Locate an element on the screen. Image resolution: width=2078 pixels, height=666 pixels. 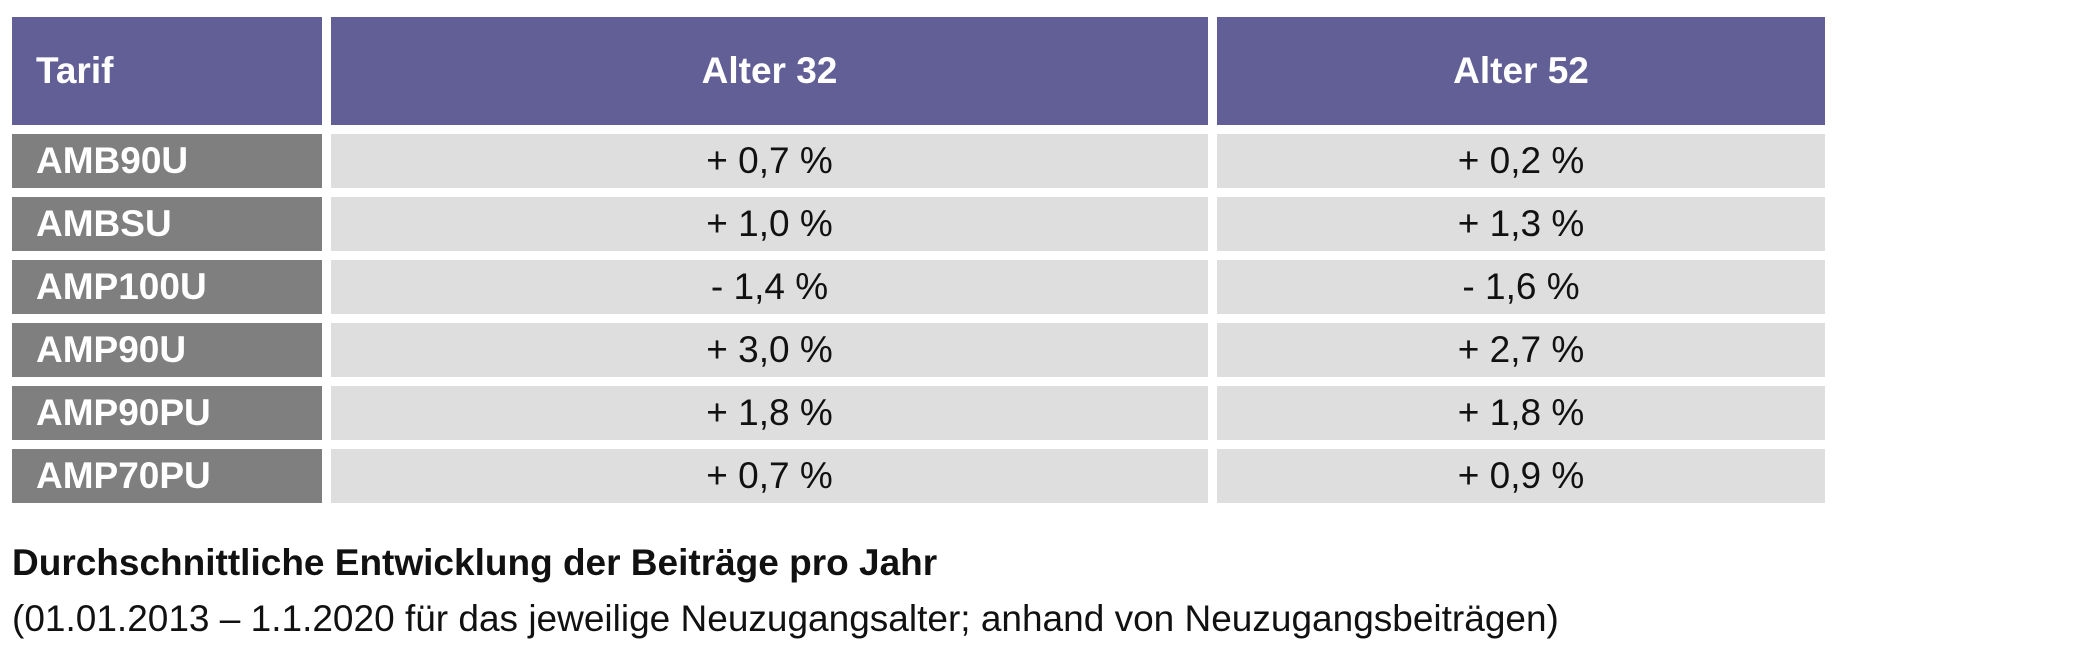
table-row: AMP90U + 3,0 % + 2,7 % is located at coordinates (918, 350).